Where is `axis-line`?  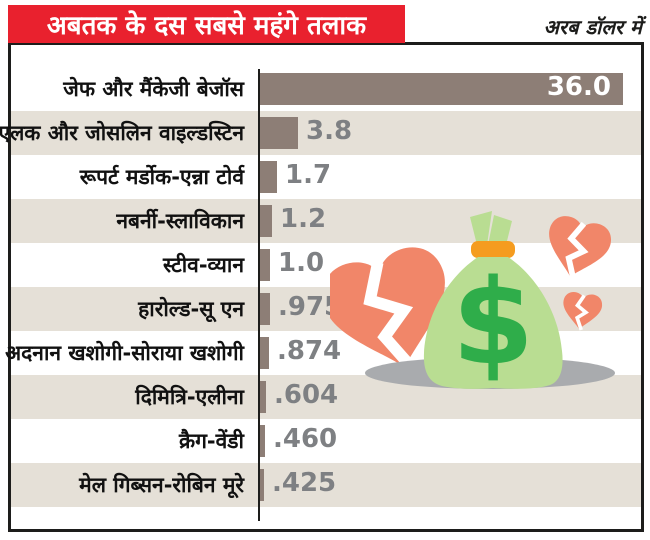 axis-line is located at coordinates (259, 295).